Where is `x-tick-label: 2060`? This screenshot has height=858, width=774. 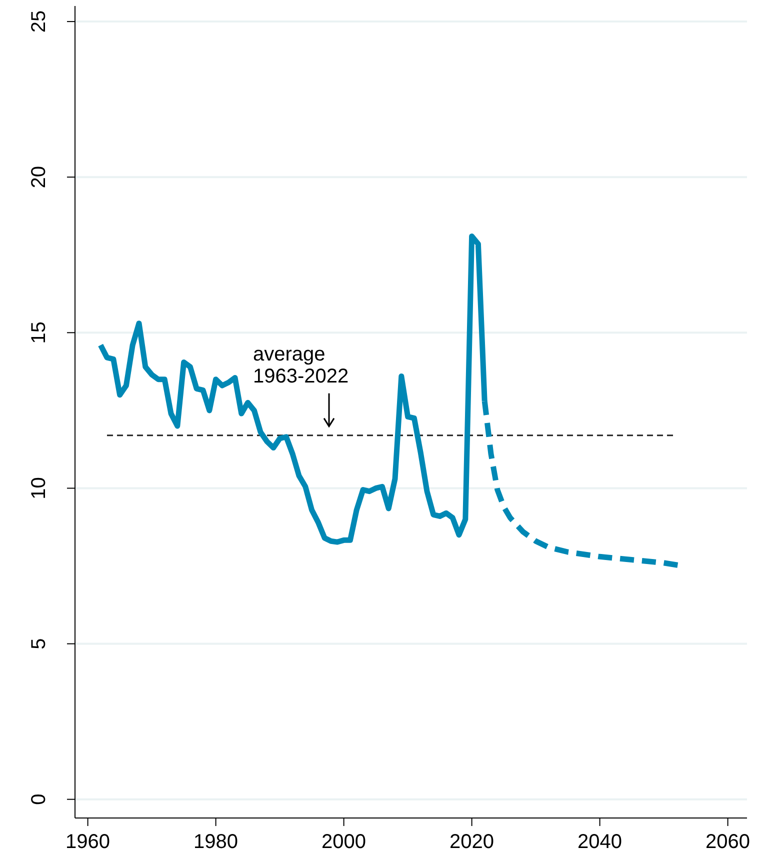
x-tick-label: 2060 is located at coordinates (728, 842).